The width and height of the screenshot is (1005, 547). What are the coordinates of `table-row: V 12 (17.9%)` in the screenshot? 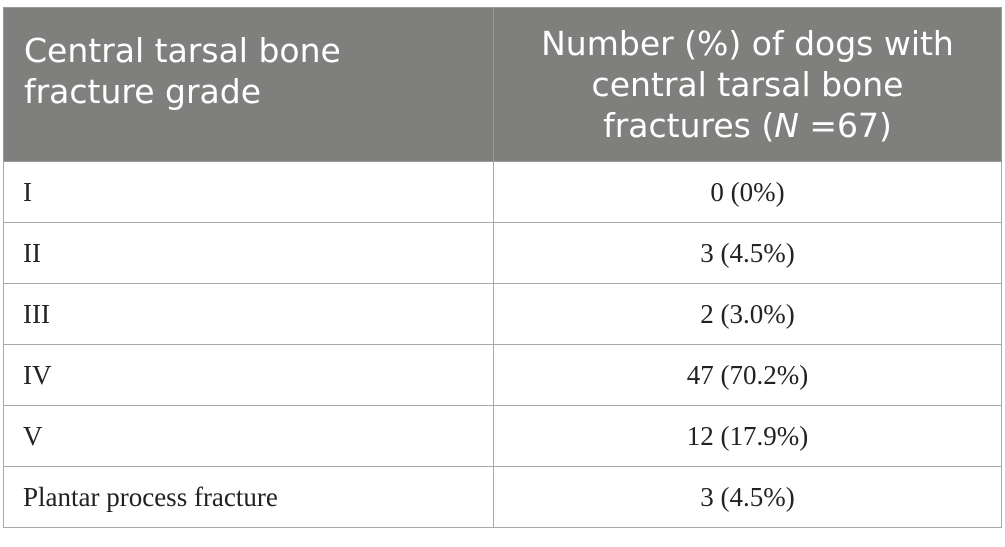 It's located at (502, 436).